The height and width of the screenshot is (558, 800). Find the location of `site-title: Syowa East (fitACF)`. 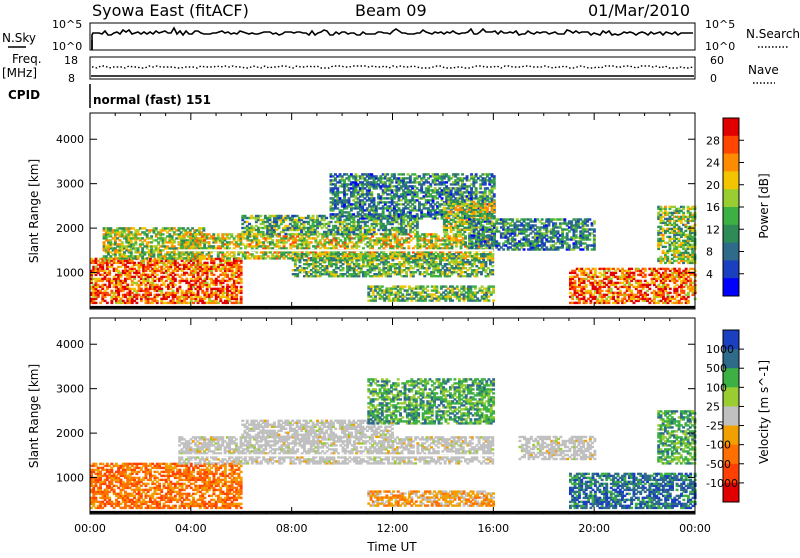

site-title: Syowa East (fitACF) is located at coordinates (170, 10).